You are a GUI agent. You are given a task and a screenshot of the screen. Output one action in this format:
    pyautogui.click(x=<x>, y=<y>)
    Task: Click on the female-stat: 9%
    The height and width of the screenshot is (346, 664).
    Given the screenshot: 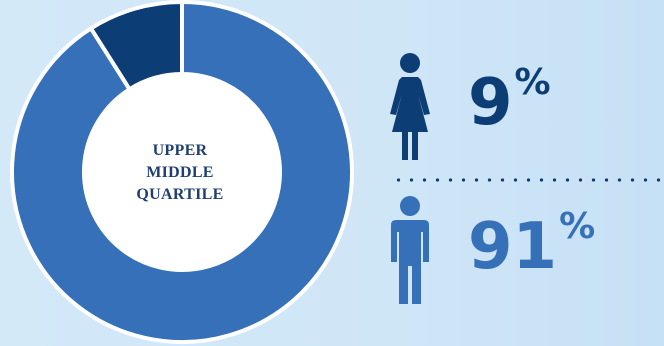 What is the action you would take?
    pyautogui.click(x=469, y=107)
    